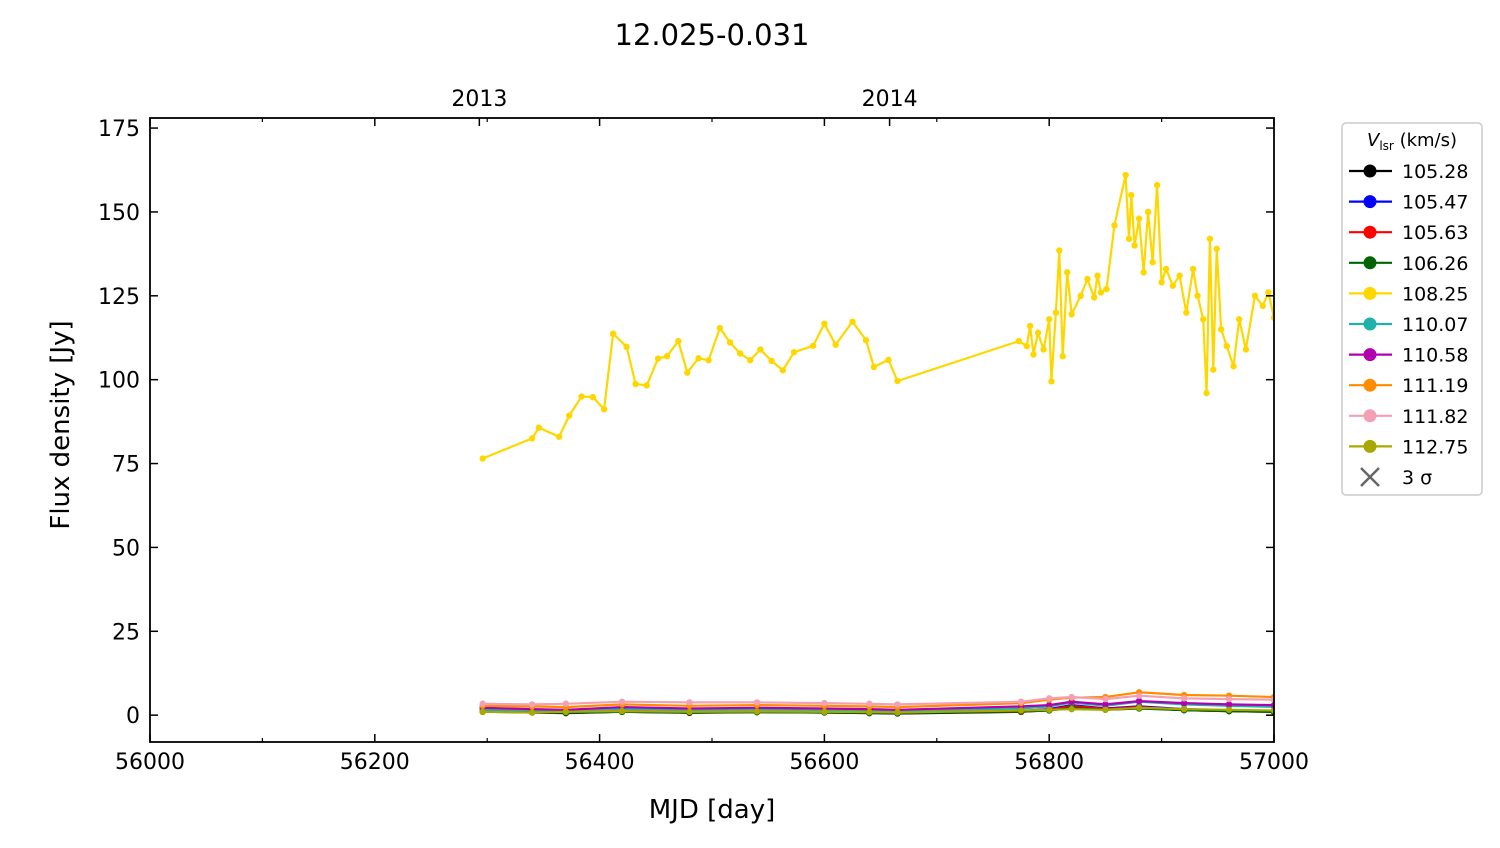 Image resolution: width=1500 pixels, height=848 pixels. Describe the element at coordinates (1274, 762) in the screenshot. I see `x-tick-label: 57000` at that location.